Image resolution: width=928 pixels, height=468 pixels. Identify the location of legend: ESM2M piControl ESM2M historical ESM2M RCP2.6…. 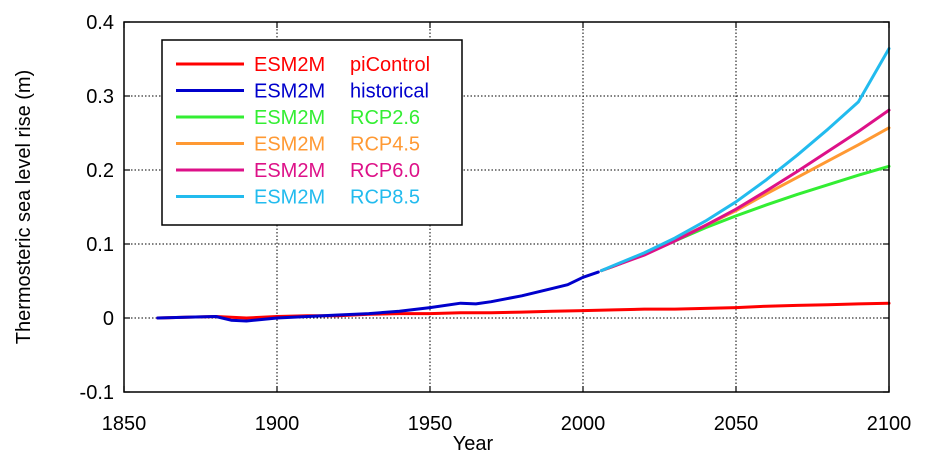
(312, 132).